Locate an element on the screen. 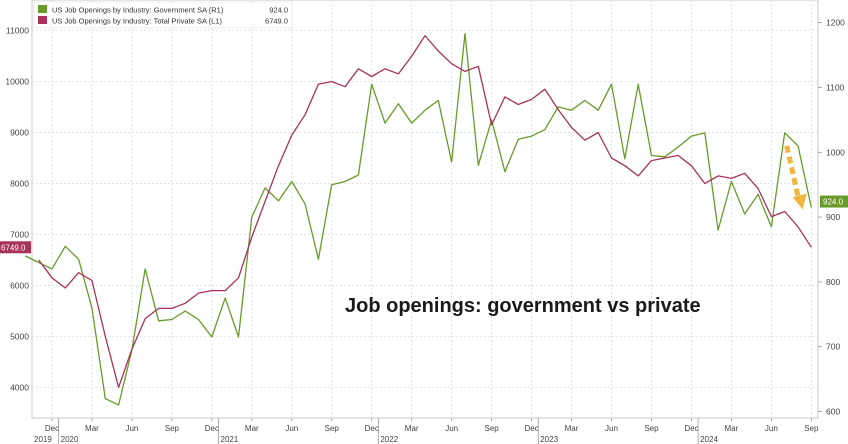  year-label: 2019 is located at coordinates (43, 439).